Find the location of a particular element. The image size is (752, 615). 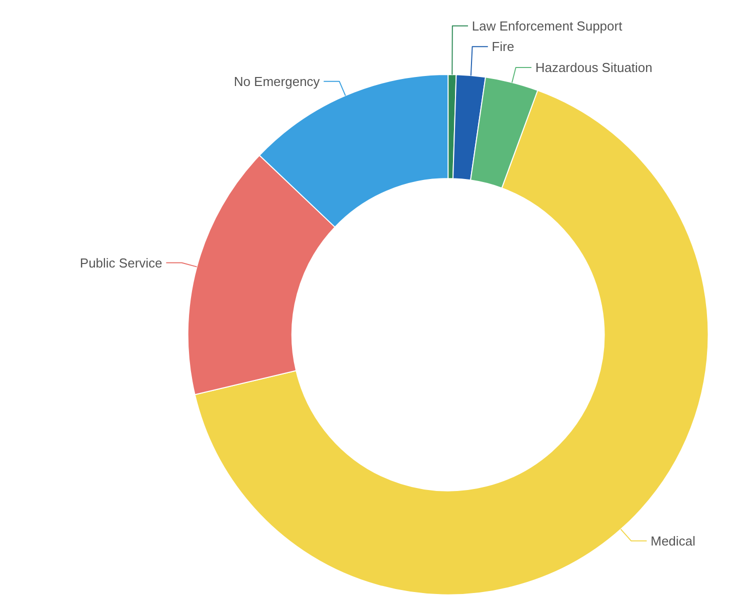

slice-label: Public Service is located at coordinates (121, 262).